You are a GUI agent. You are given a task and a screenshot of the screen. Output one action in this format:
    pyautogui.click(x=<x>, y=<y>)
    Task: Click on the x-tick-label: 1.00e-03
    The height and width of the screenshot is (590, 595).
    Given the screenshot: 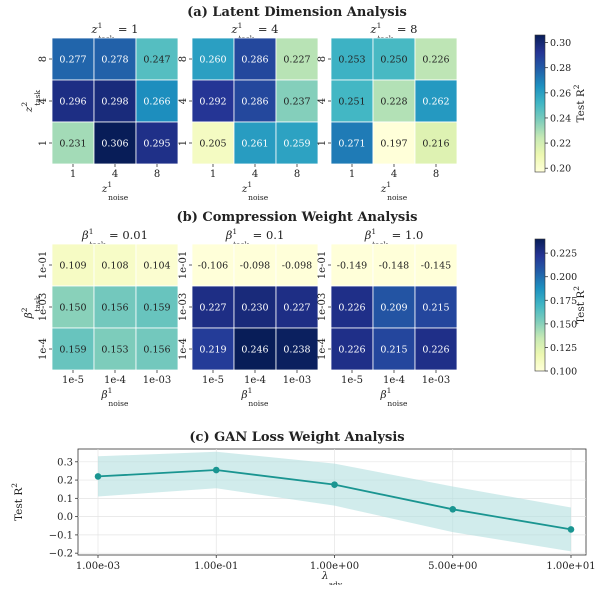 What is the action you would take?
    pyautogui.click(x=98, y=566)
    